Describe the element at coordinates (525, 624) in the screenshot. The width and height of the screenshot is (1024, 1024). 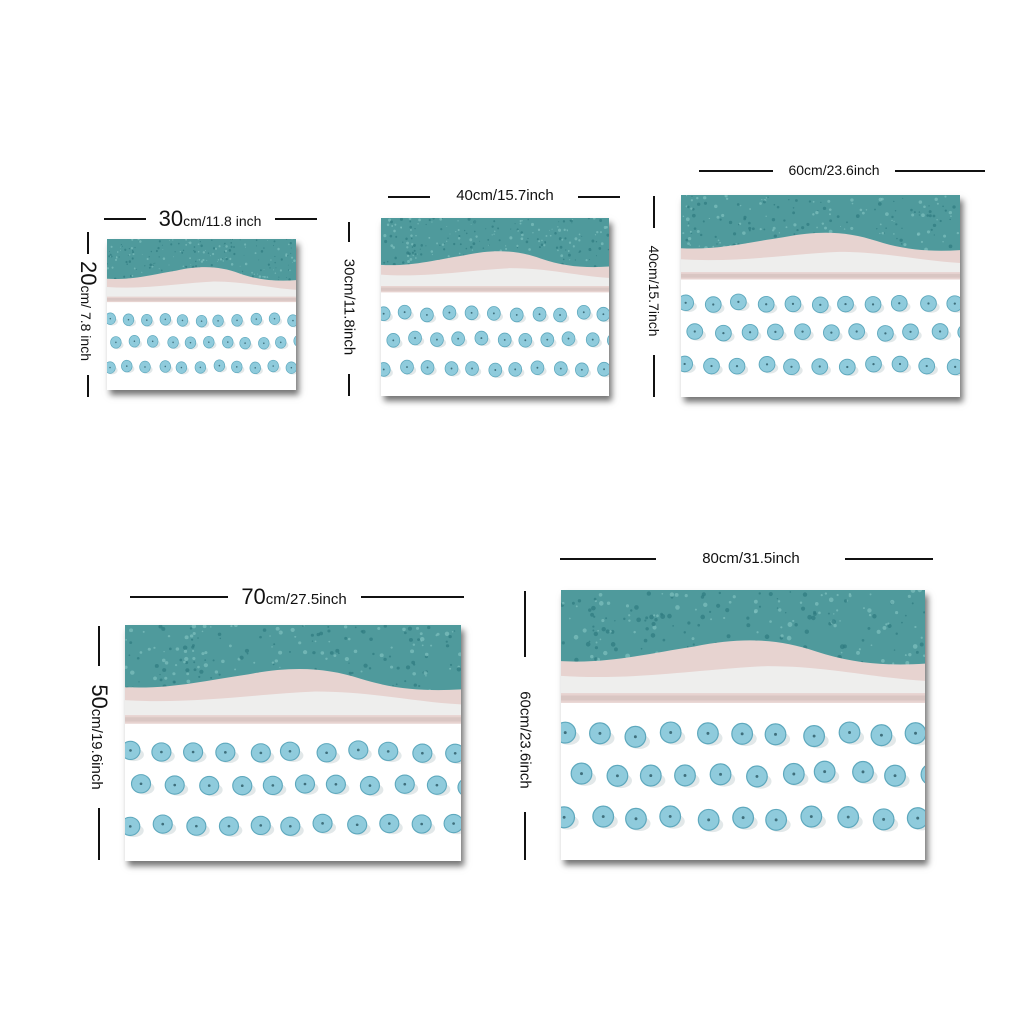
I see `height-dimension-line-top` at that location.